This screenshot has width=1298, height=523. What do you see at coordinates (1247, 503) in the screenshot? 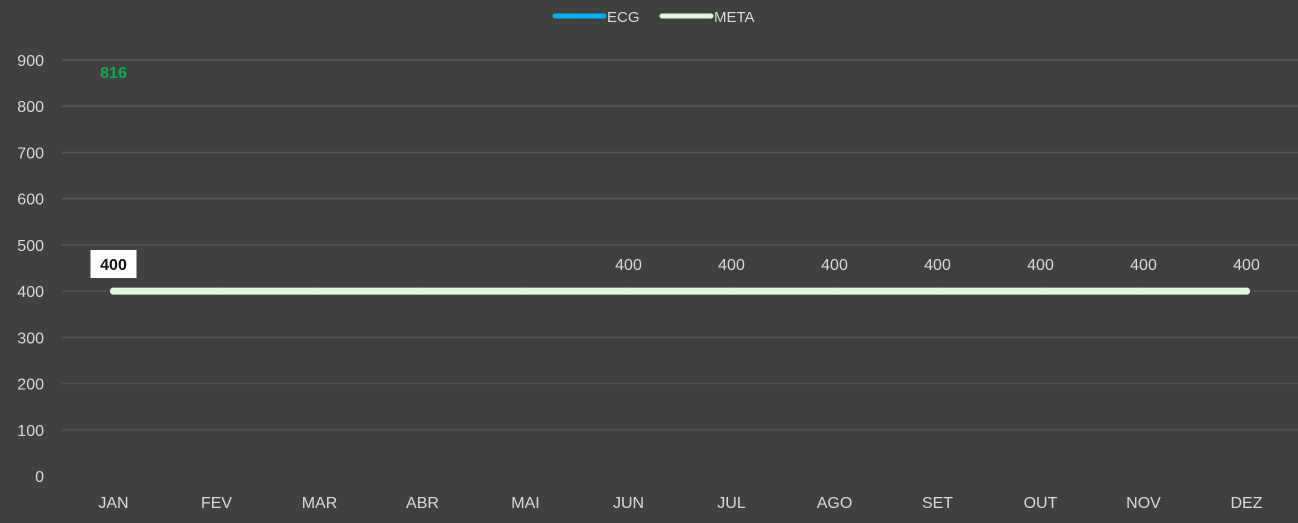
I see `x-tick-label: DEZ` at bounding box center [1247, 503].